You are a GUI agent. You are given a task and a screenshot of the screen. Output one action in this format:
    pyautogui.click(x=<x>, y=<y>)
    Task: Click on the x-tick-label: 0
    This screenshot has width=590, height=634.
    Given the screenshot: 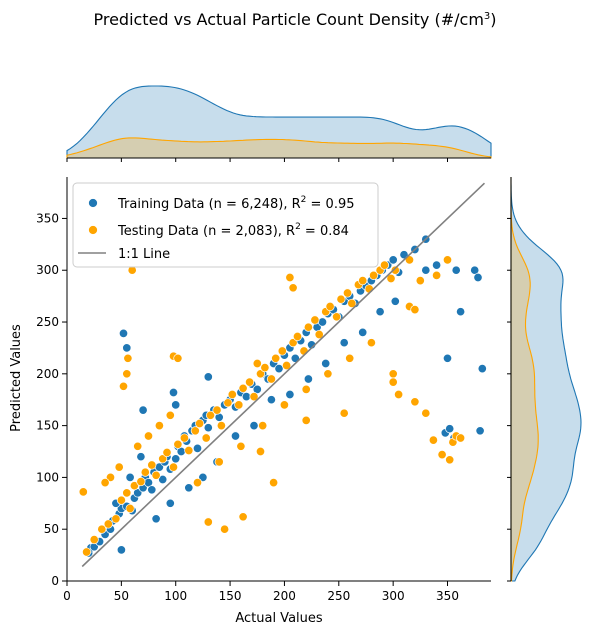 What is the action you would take?
    pyautogui.click(x=67, y=596)
    